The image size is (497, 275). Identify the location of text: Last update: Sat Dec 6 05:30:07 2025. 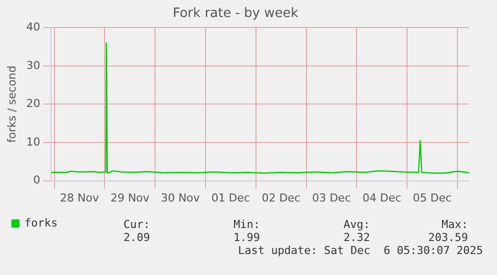
(360, 250).